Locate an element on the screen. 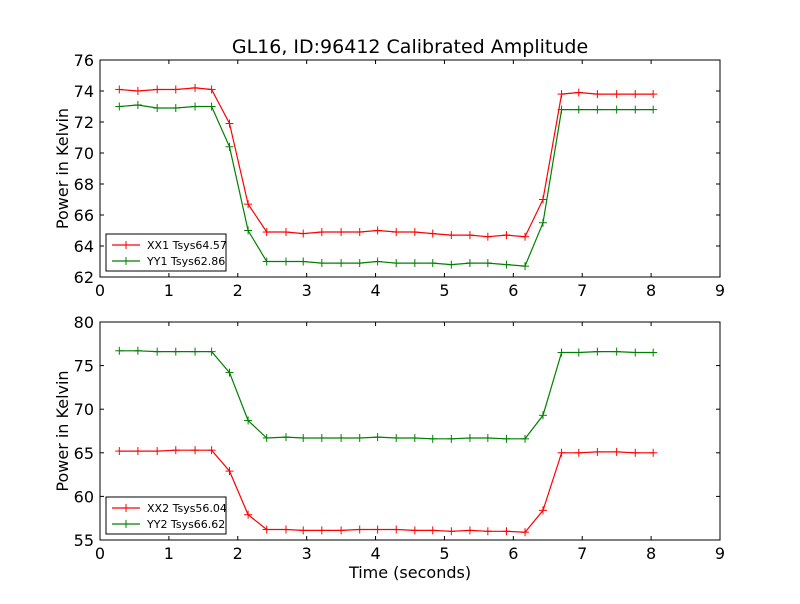  y-tick-label: 60 is located at coordinates (84, 496).